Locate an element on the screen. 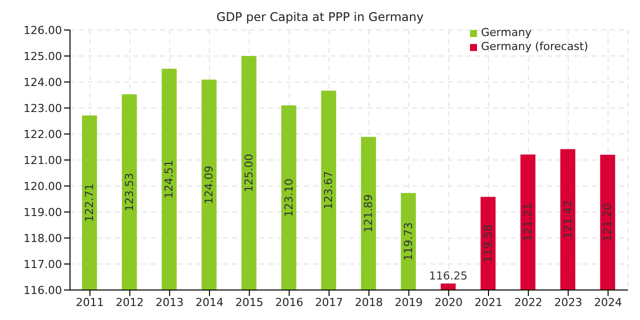 The width and height of the screenshot is (640, 320). x-tick-label: 2011 is located at coordinates (90, 302).